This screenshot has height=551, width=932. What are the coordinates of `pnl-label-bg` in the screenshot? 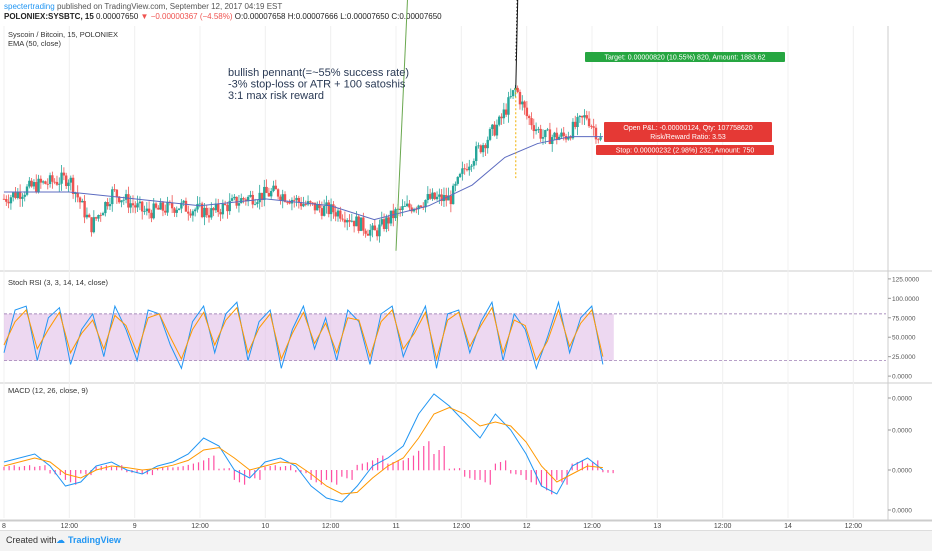 It's located at (688, 132).